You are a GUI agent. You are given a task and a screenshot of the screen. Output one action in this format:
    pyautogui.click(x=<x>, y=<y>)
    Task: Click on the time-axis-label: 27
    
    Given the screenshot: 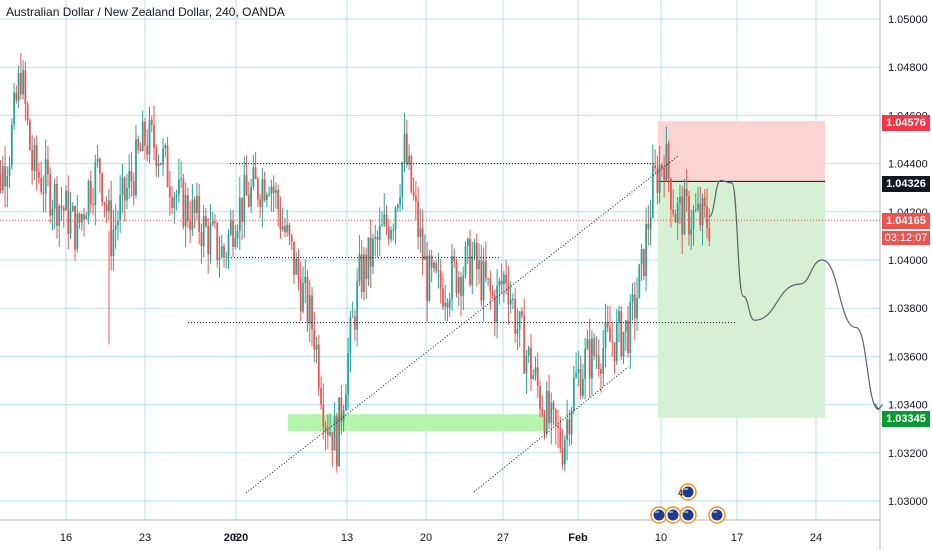 What is the action you would take?
    pyautogui.click(x=503, y=538)
    